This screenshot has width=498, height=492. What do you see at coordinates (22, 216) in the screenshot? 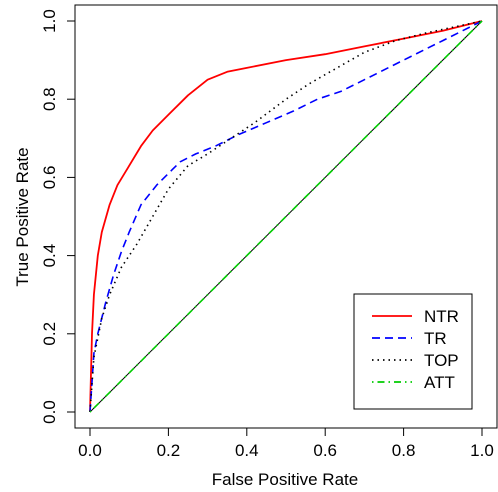
I see `y-axis-title: True Positive Rate` at bounding box center [22, 216].